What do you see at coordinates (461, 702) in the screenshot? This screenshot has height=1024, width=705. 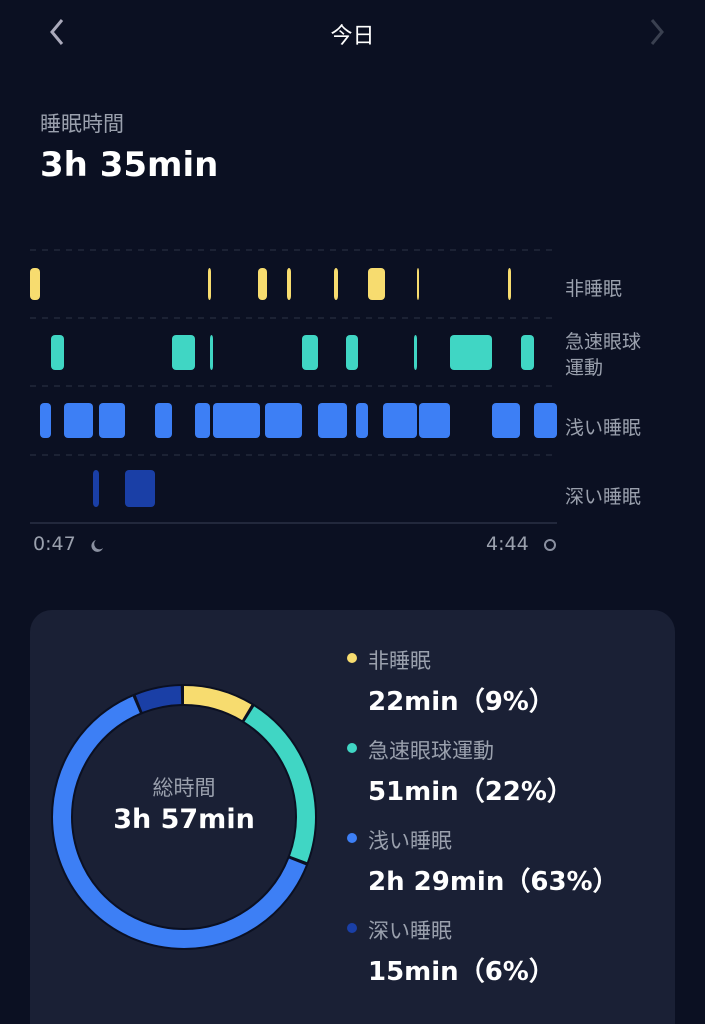 I see `legend-value: 22min（9%）` at bounding box center [461, 702].